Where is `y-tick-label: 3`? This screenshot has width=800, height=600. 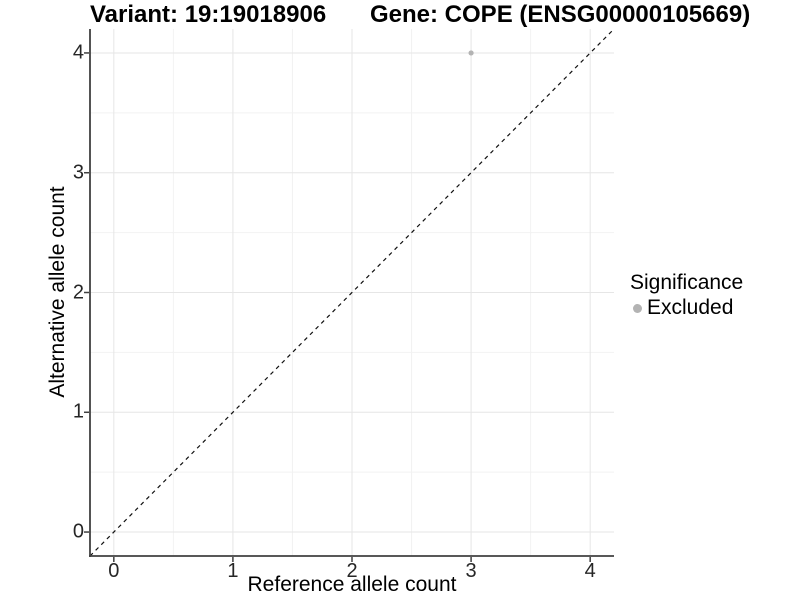
y-tick-label: 3 is located at coordinates (78, 172).